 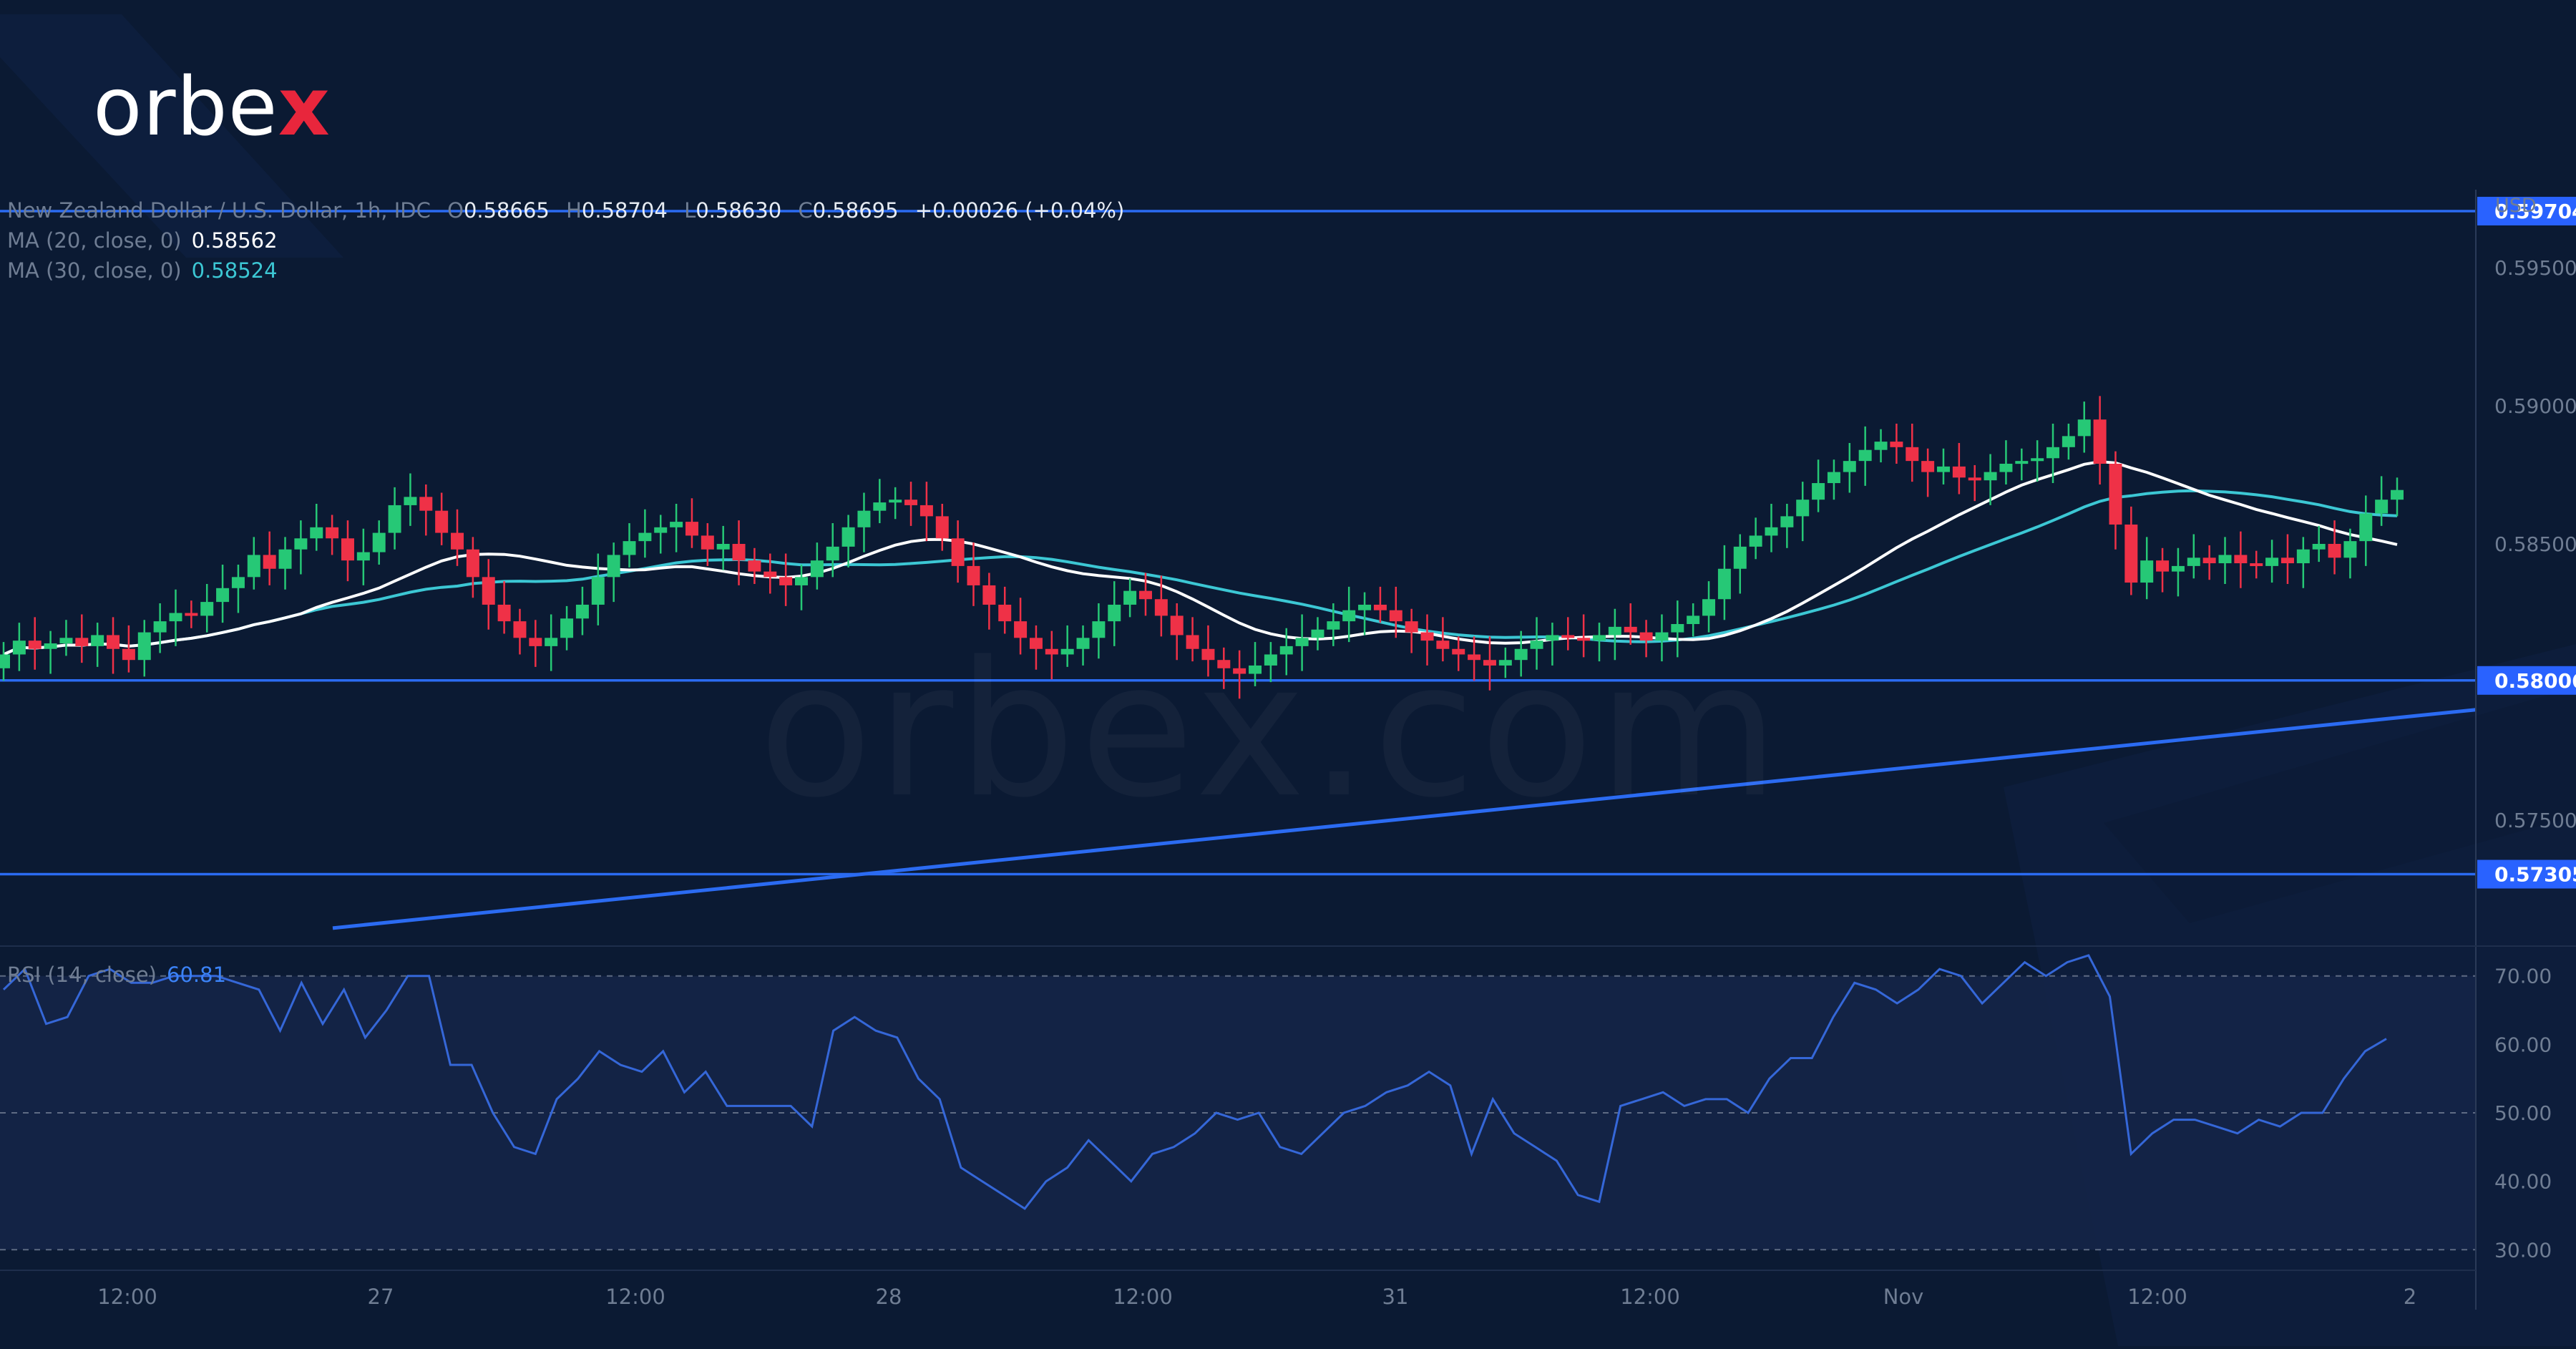 What do you see at coordinates (2535, 544) in the screenshot?
I see `price-tick-label: 0.58500` at bounding box center [2535, 544].